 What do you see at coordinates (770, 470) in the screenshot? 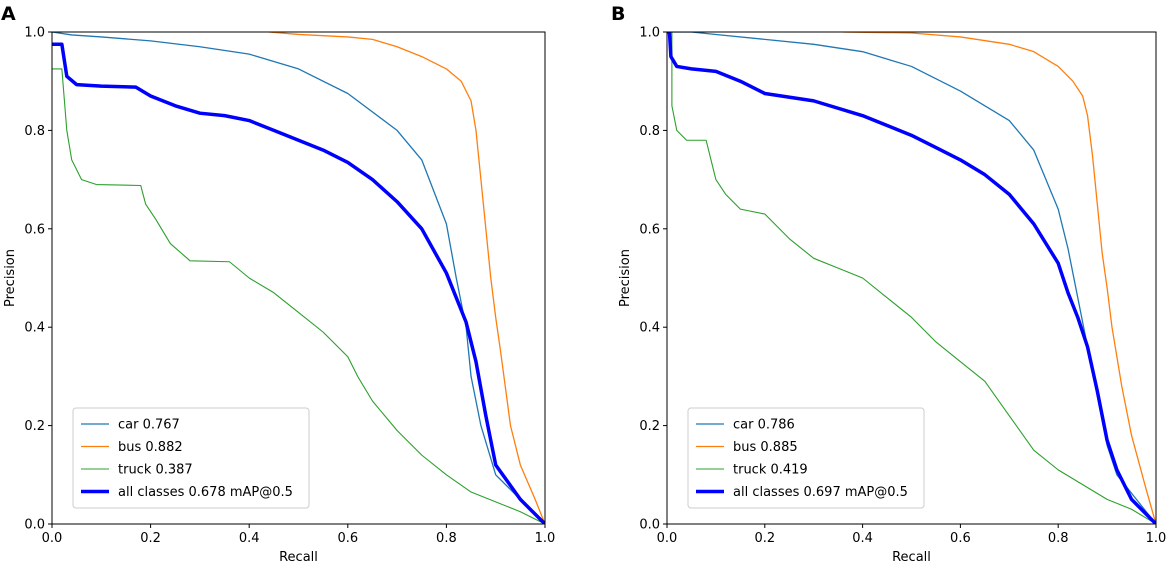
I see `legend-entry: truck 0.419` at bounding box center [770, 470].